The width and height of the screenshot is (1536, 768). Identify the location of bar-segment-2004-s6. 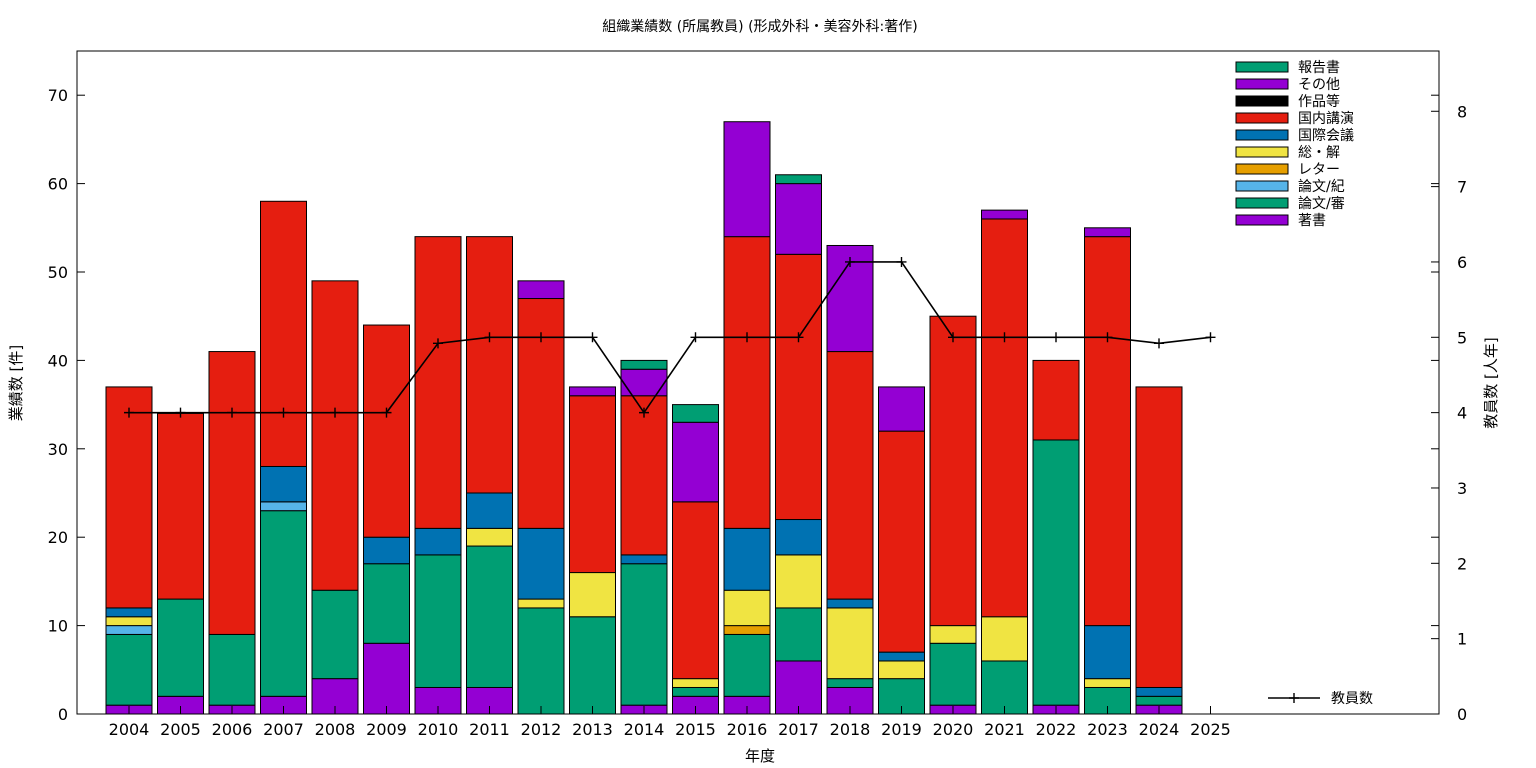
(129, 497).